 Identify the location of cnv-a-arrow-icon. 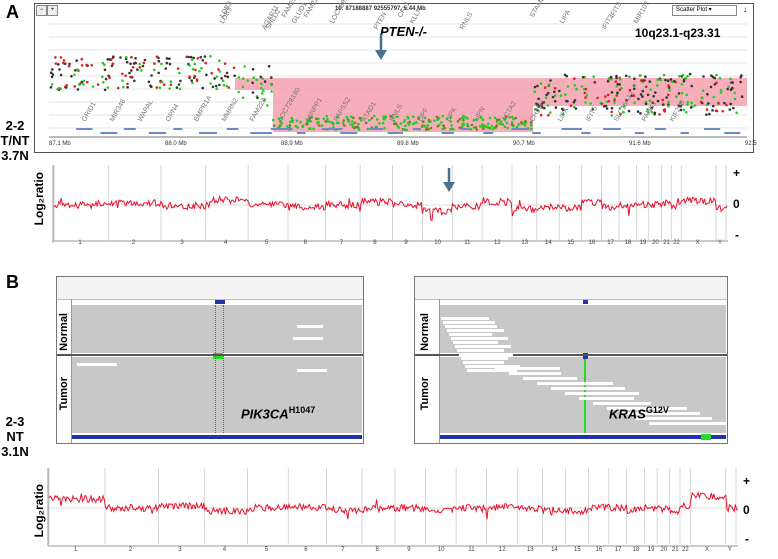
(449, 180).